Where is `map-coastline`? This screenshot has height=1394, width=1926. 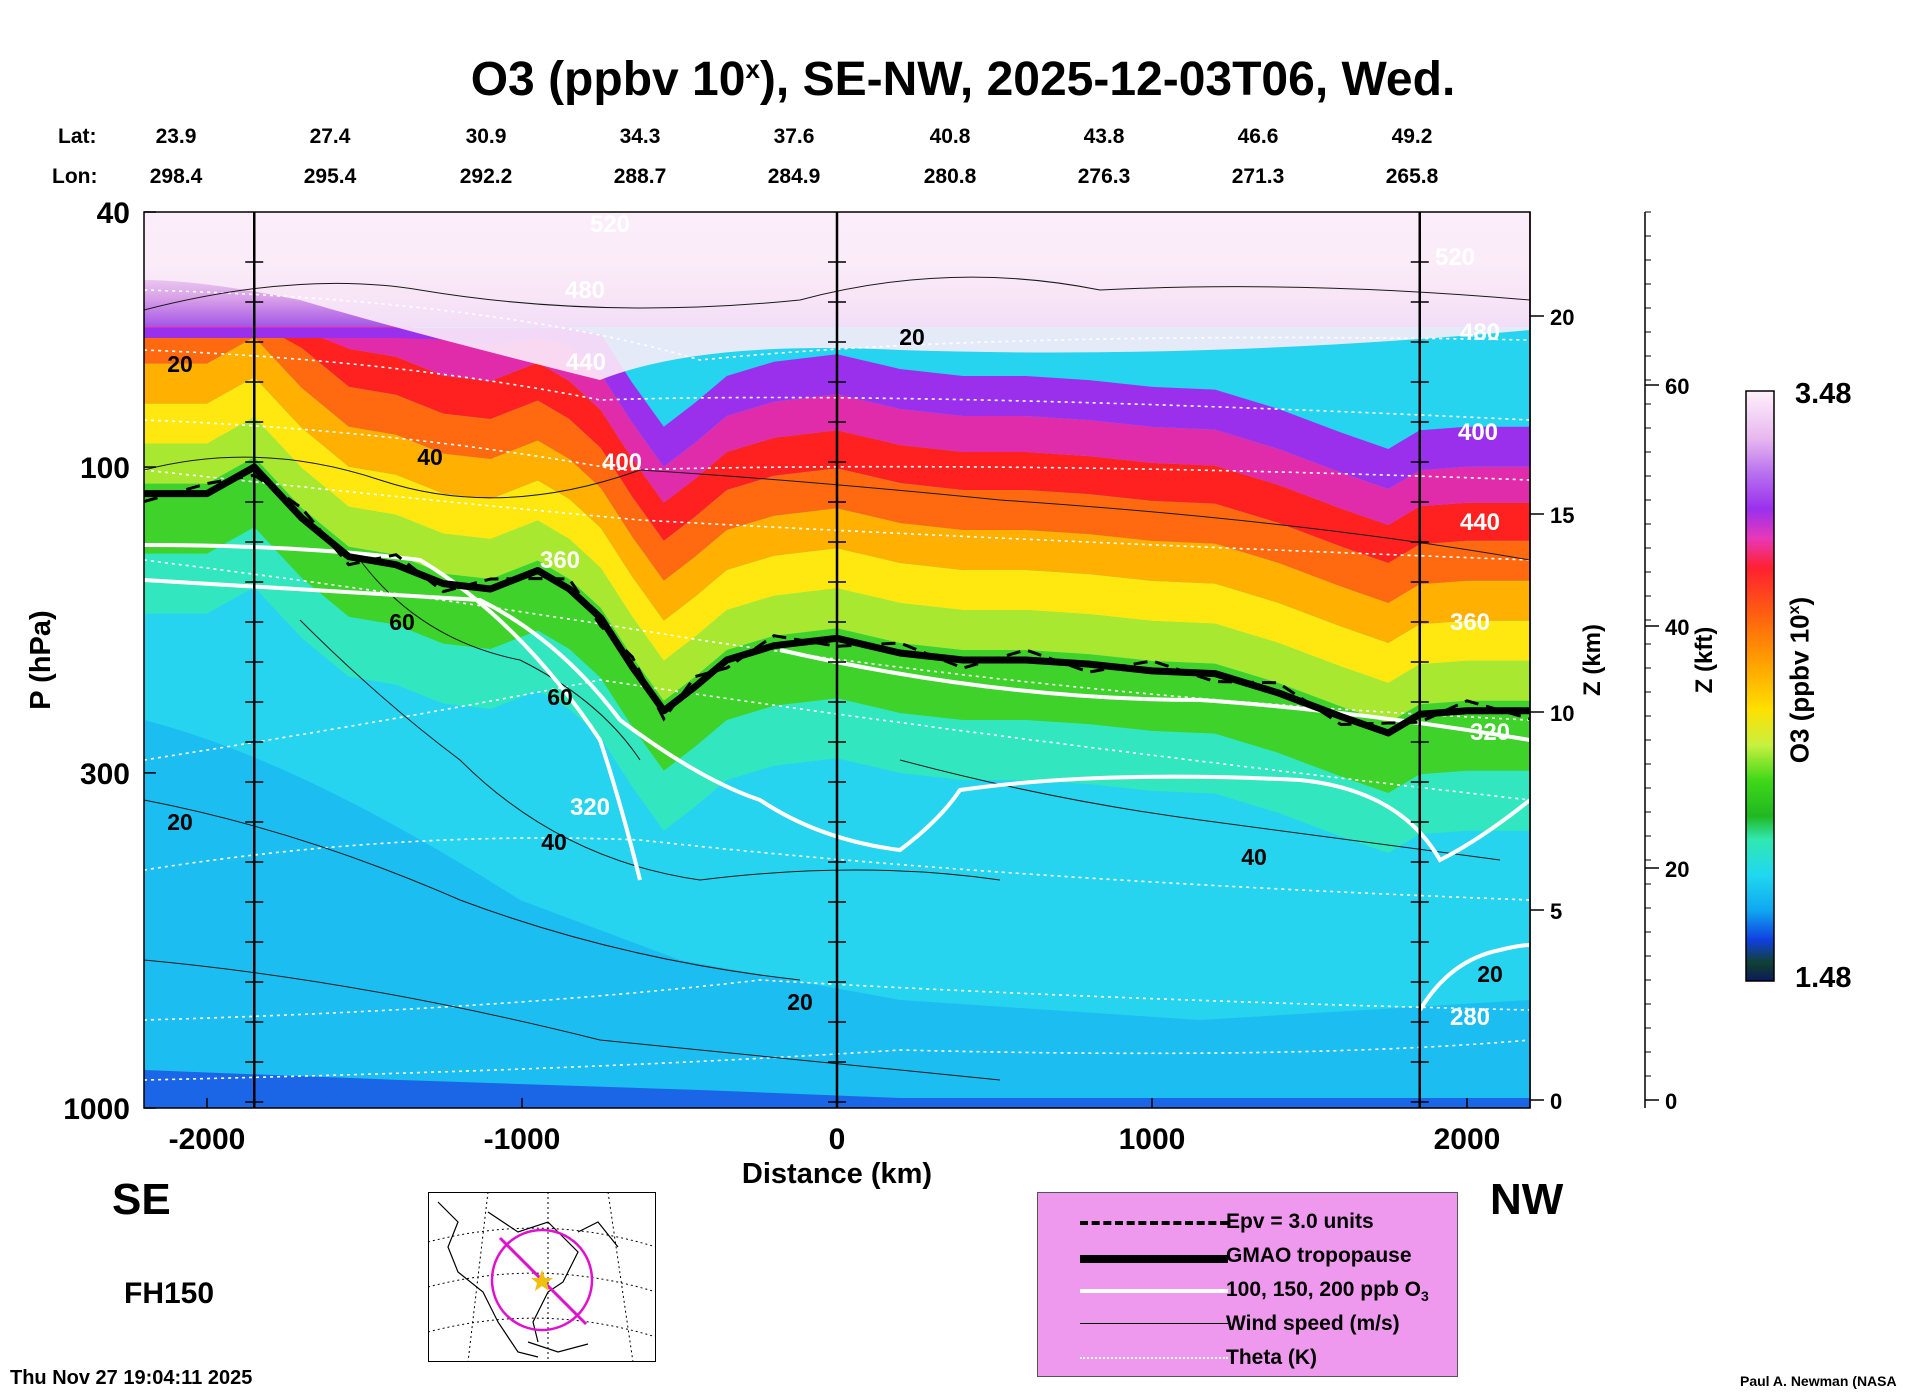 map-coastline is located at coordinates (528, 1279).